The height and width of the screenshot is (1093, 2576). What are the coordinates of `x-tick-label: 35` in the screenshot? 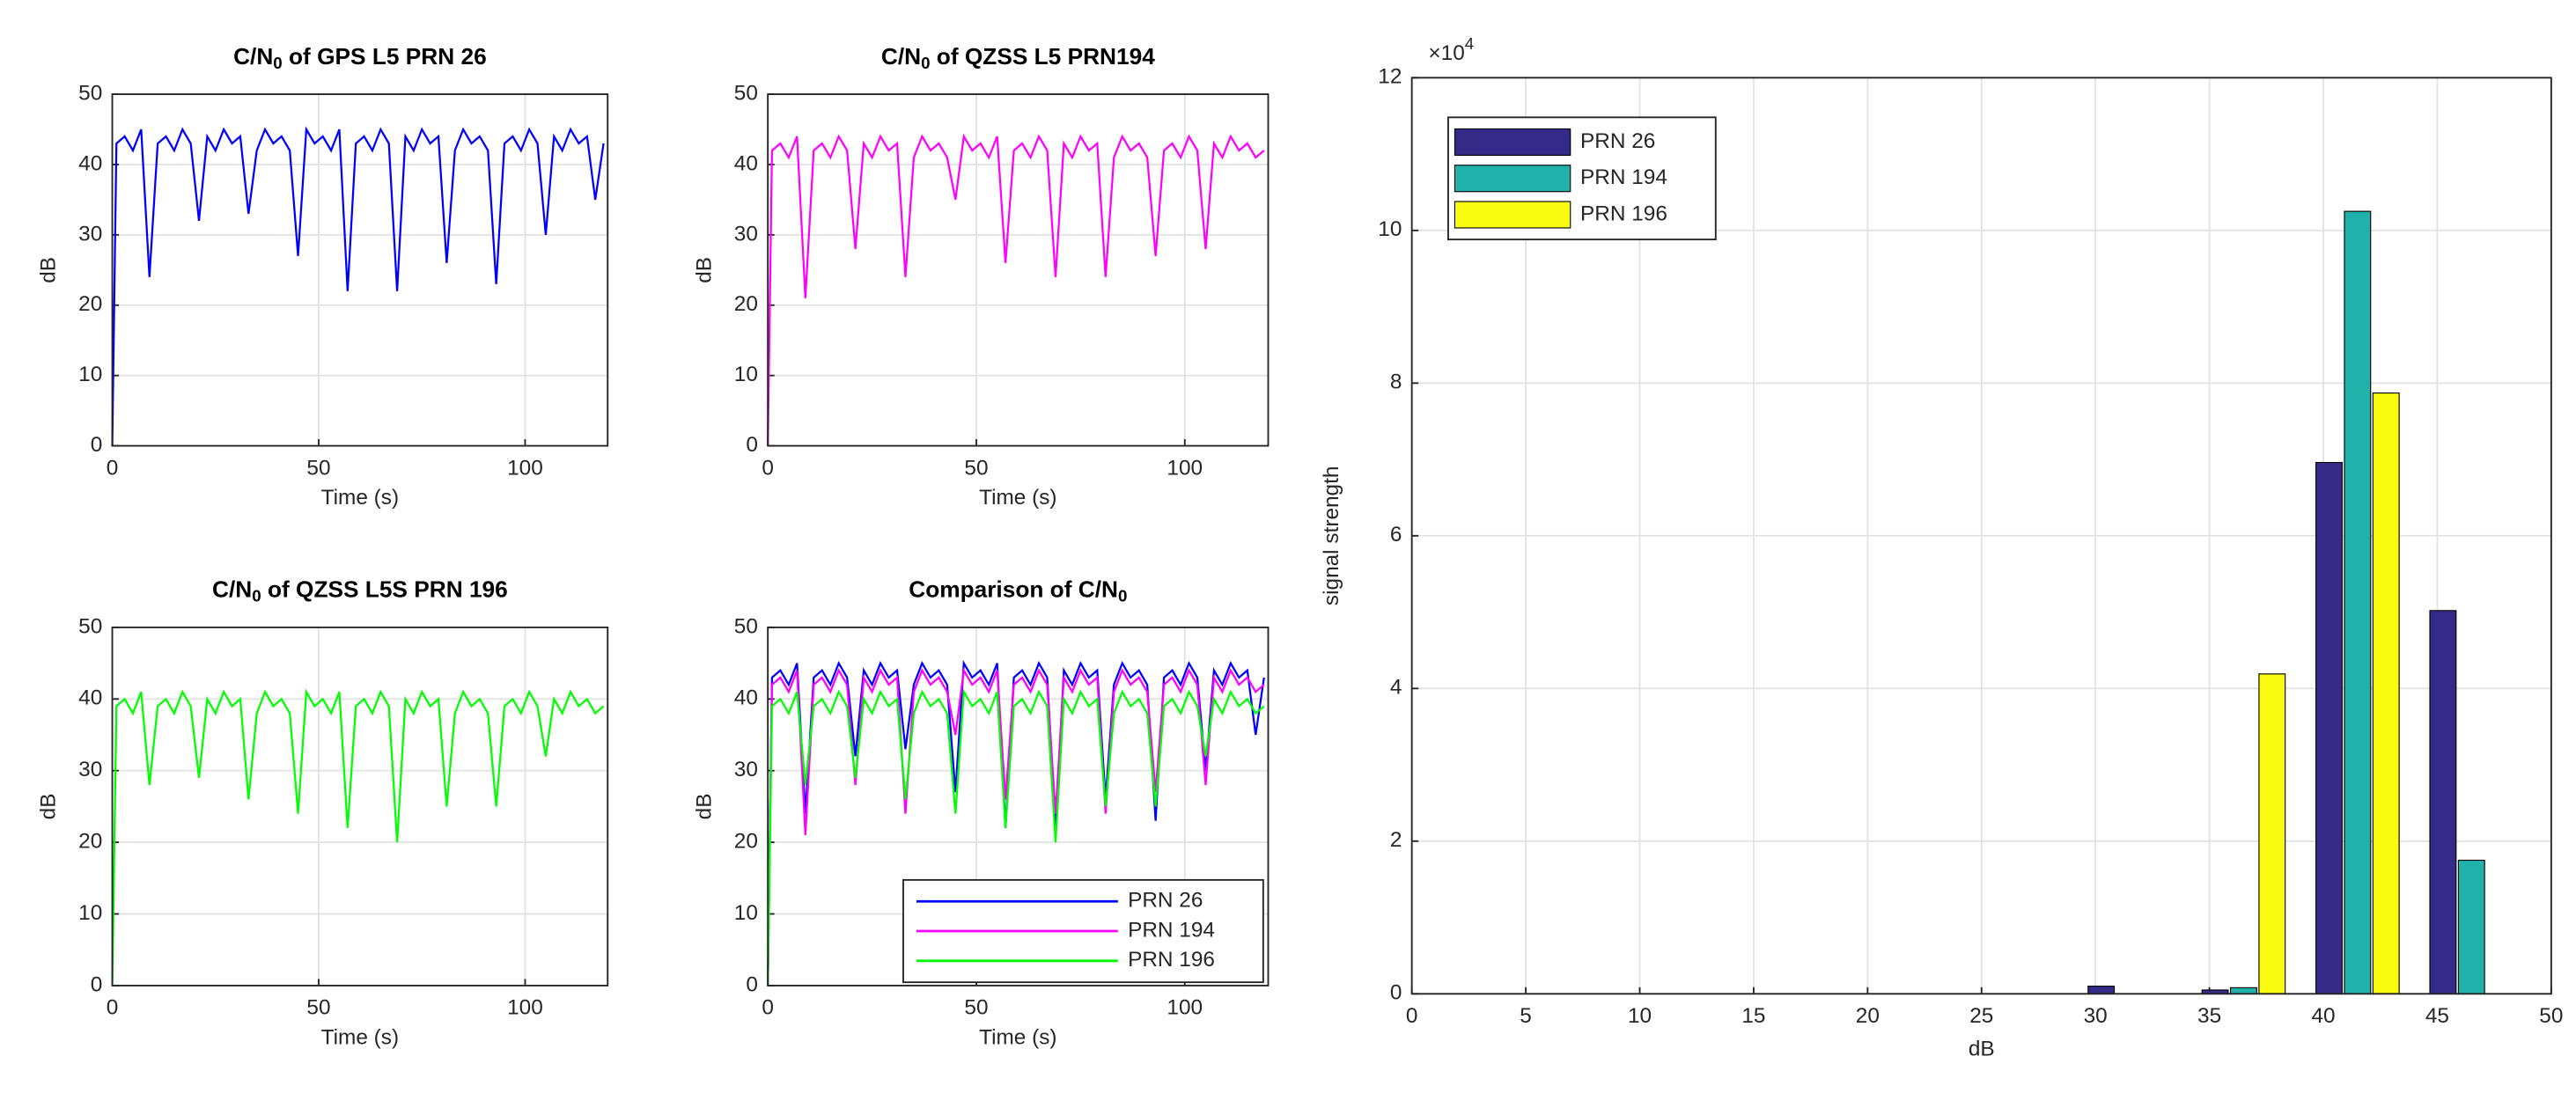 It's located at (2209, 1016).